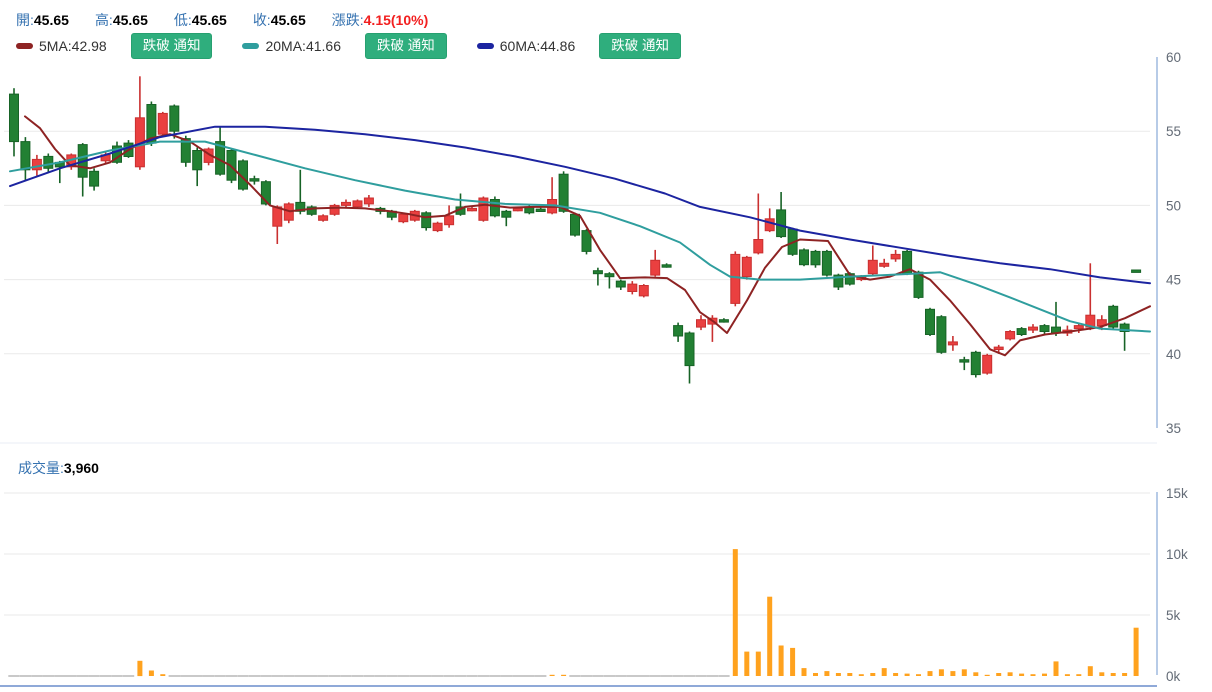 The image size is (1212, 692). What do you see at coordinates (640, 46) in the screenshot?
I see `ma60-breakdown-alert-button: 跌破 通知` at bounding box center [640, 46].